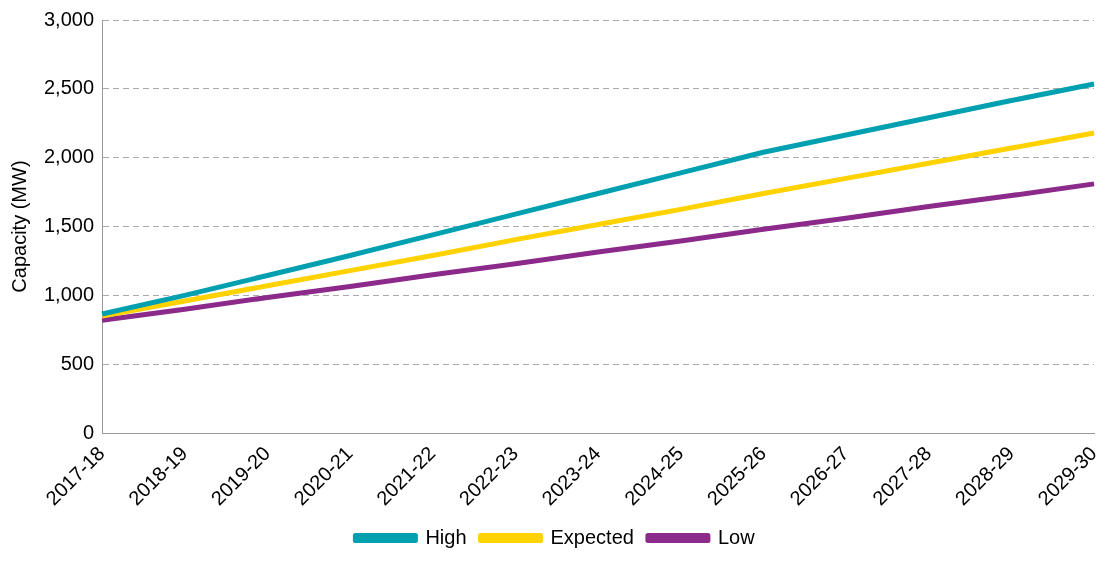  Describe the element at coordinates (69, 87) in the screenshot. I see `y-tick-label: 2,500` at that location.